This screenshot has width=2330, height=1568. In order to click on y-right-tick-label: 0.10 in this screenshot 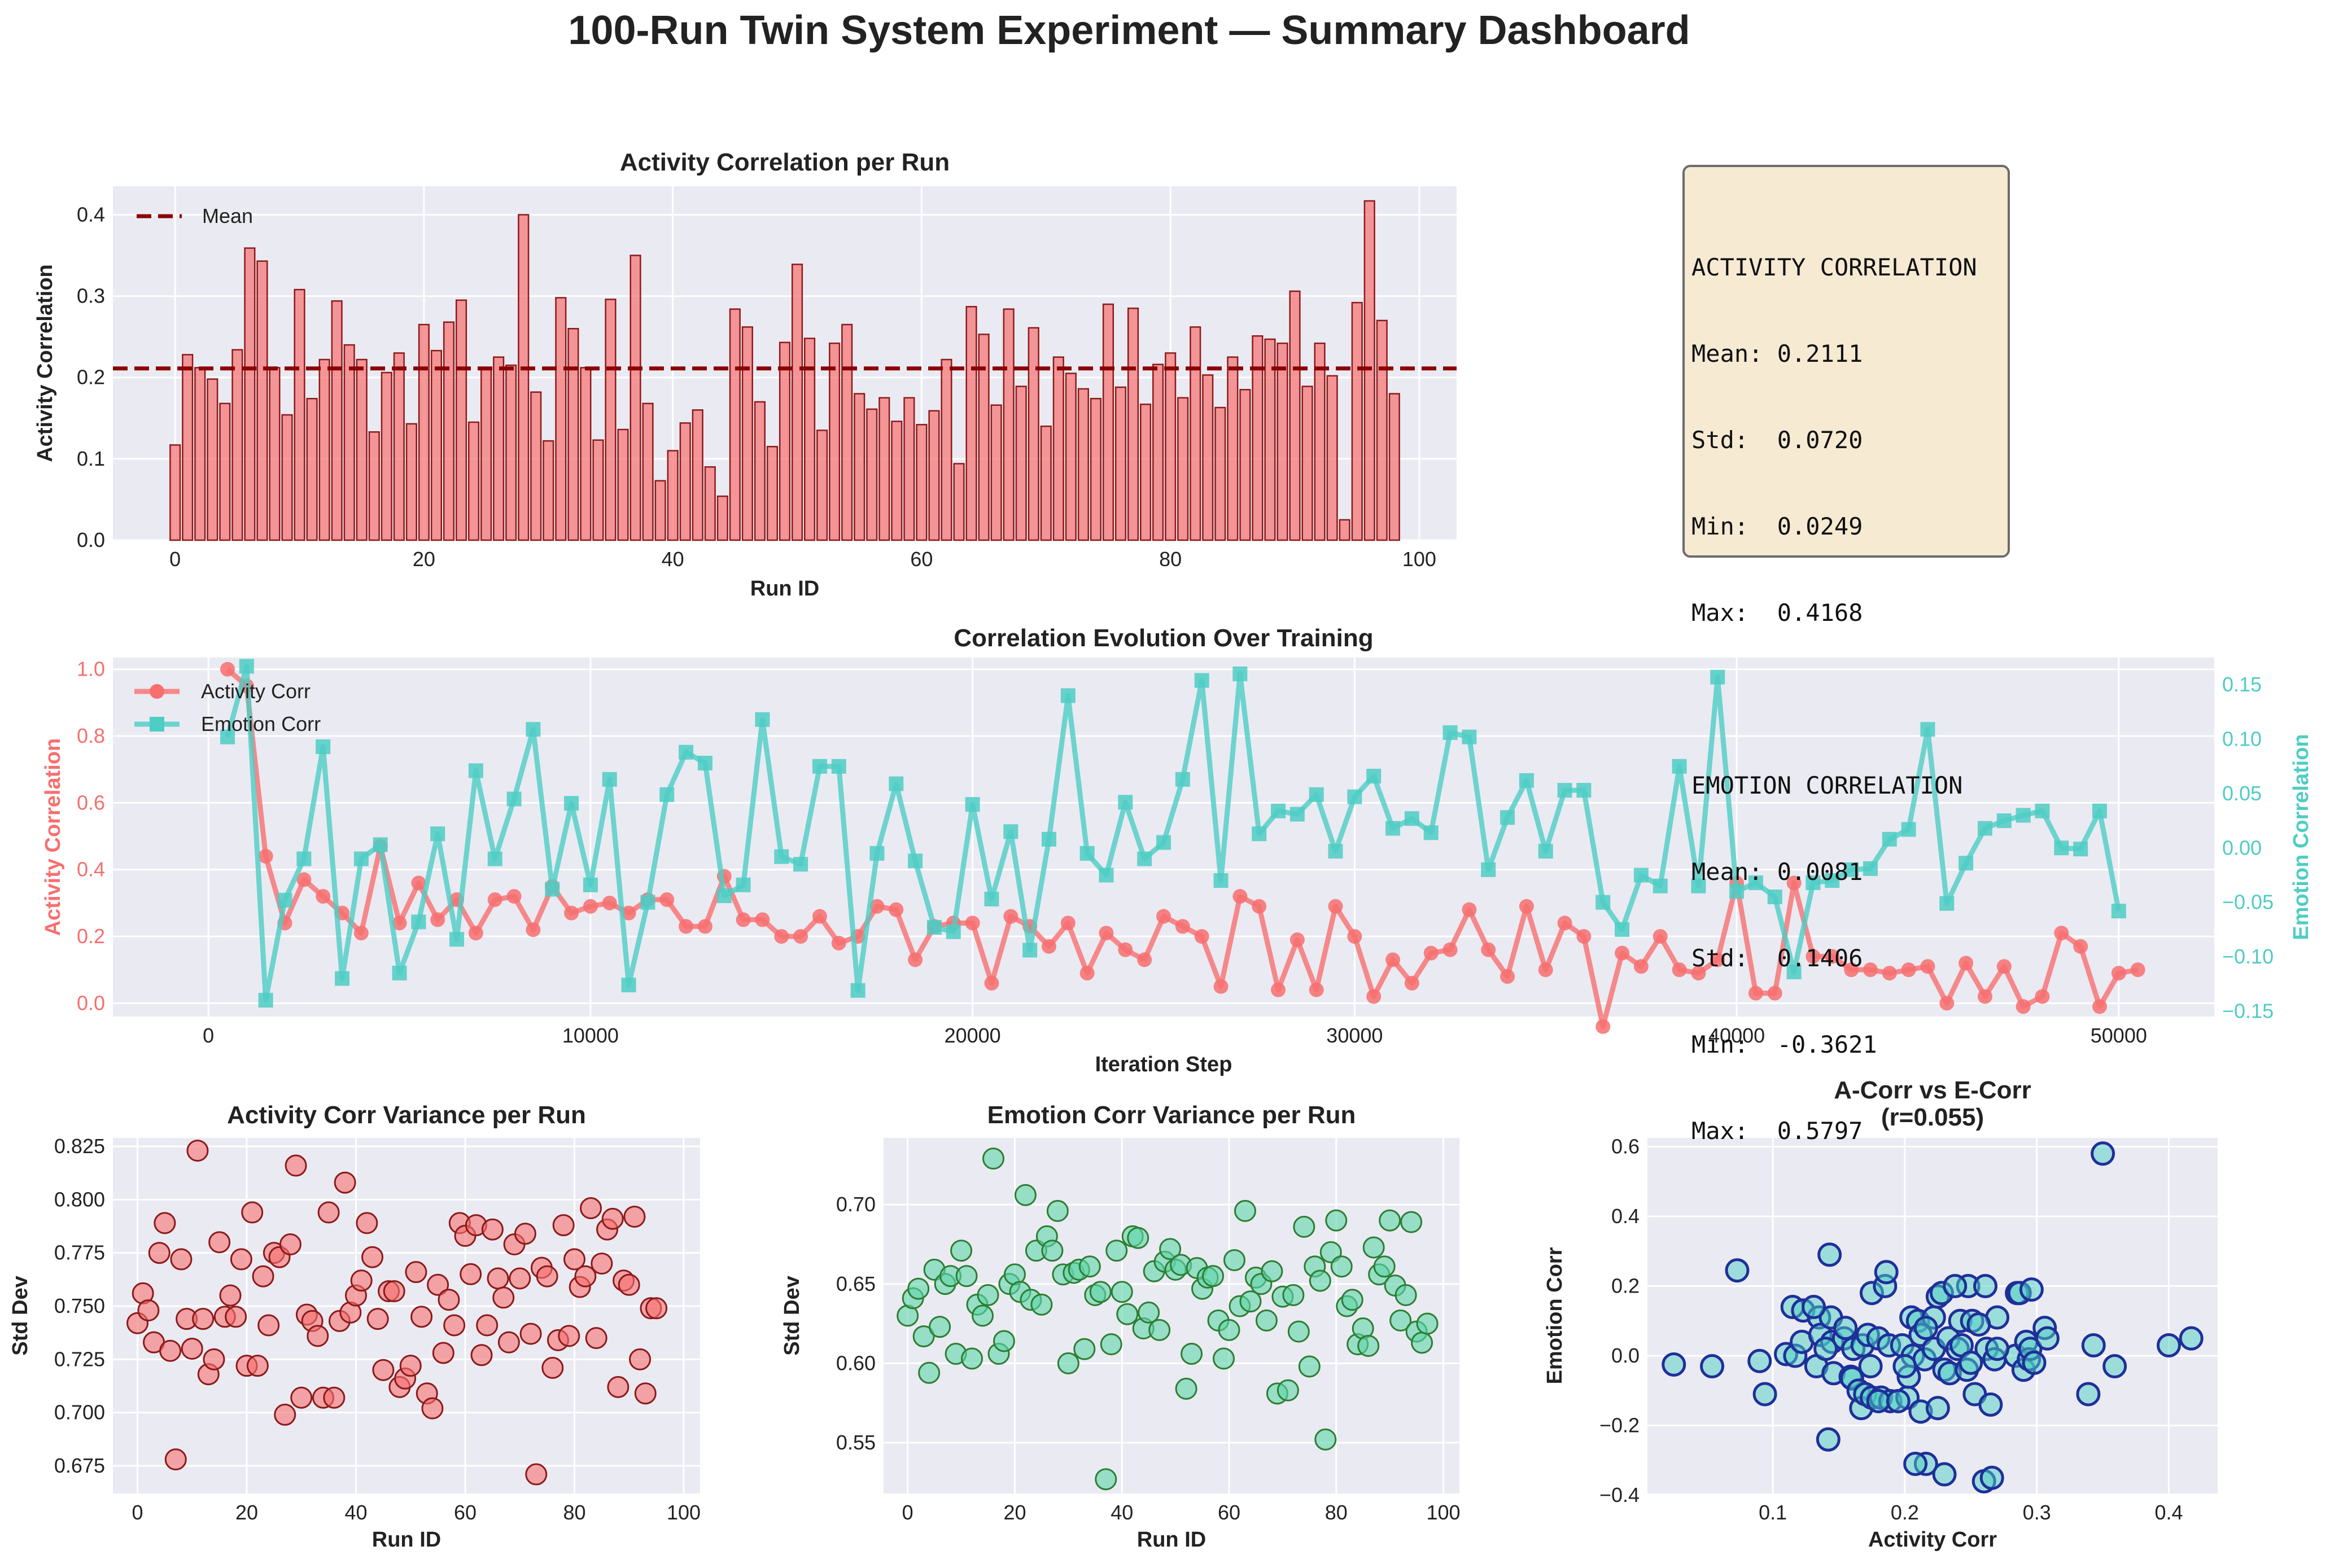, I will do `click(2242, 739)`.